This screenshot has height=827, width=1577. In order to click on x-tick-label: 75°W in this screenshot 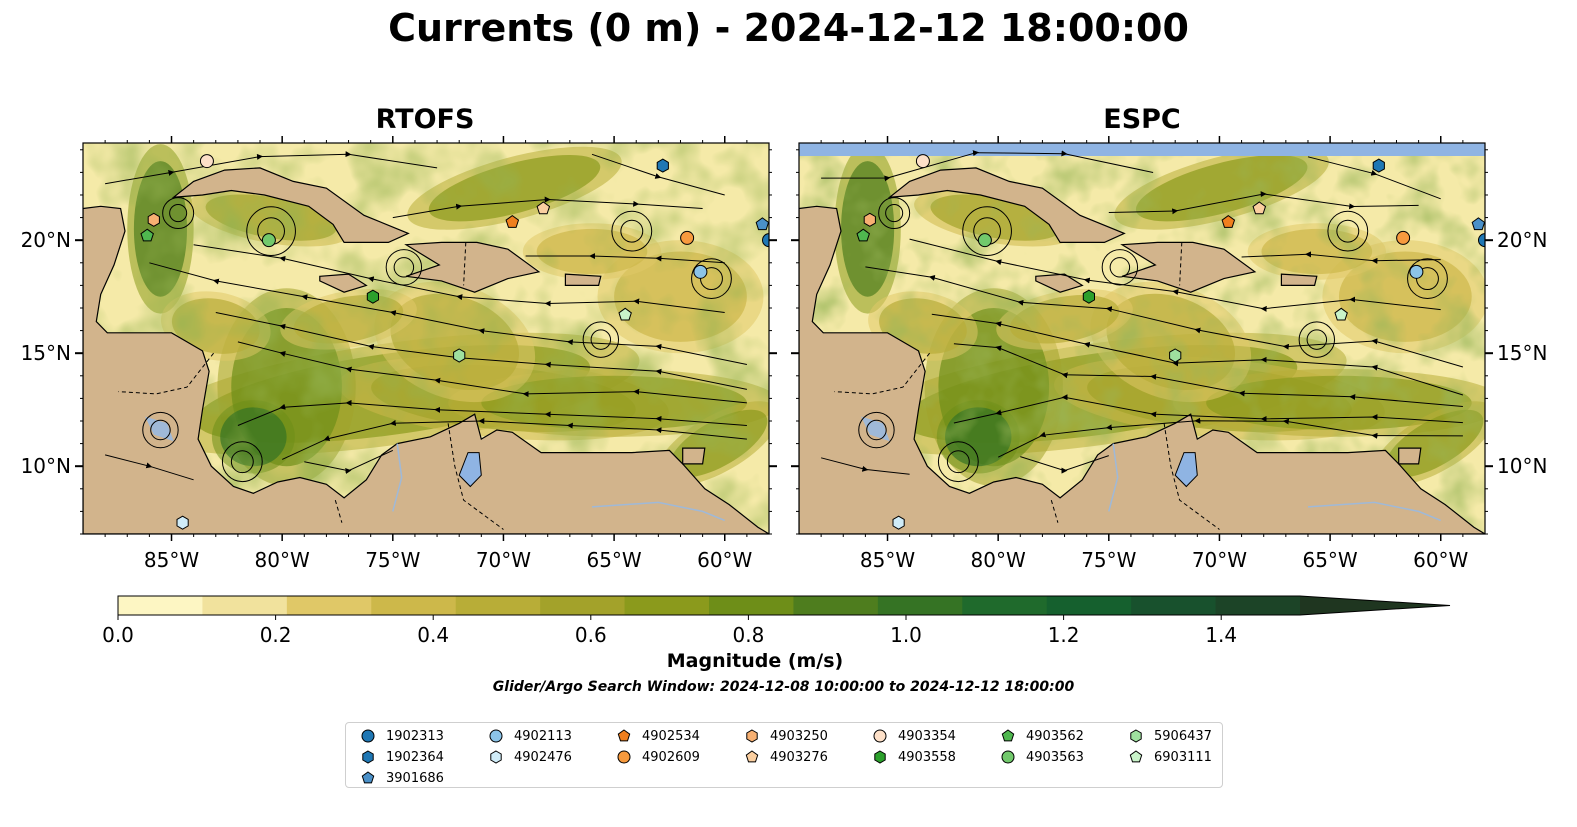, I will do `click(392, 560)`.